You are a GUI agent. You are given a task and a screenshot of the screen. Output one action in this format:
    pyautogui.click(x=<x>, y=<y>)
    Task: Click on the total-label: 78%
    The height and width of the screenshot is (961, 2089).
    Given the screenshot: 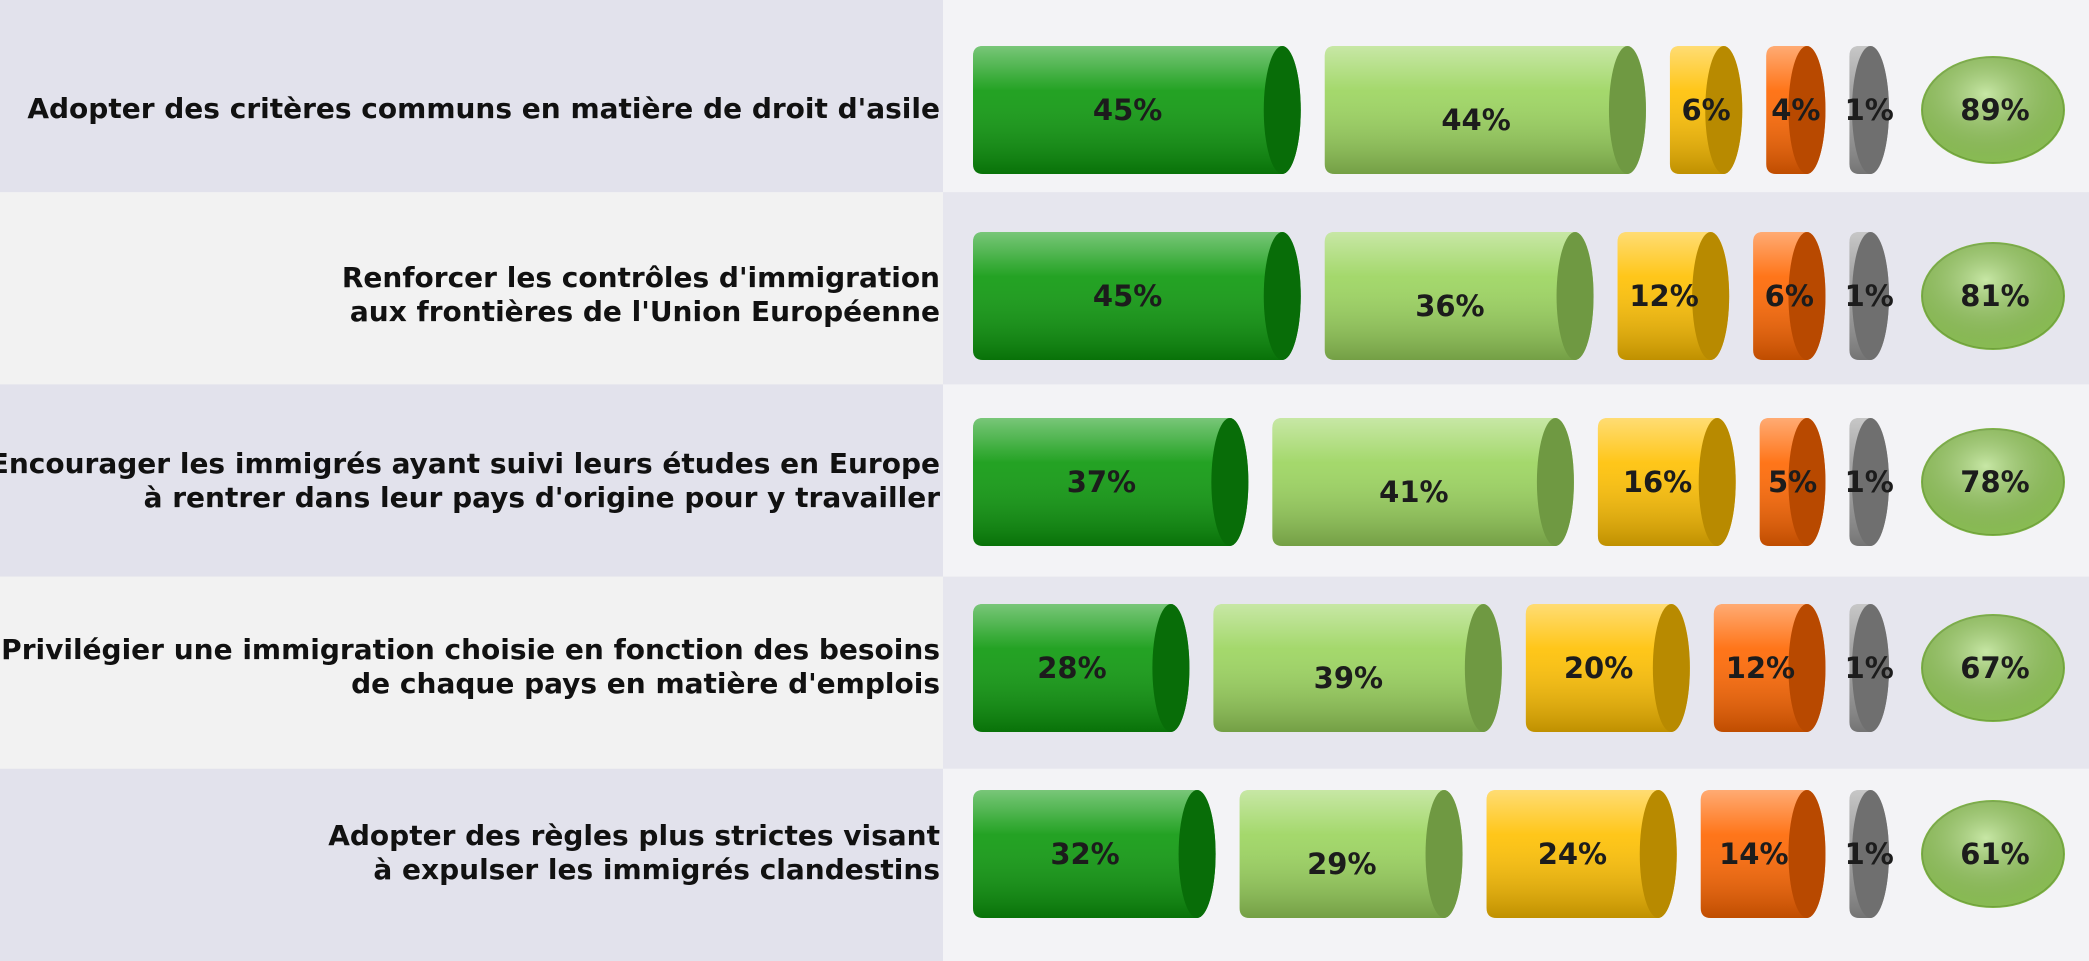 What is the action you would take?
    pyautogui.click(x=1994, y=482)
    